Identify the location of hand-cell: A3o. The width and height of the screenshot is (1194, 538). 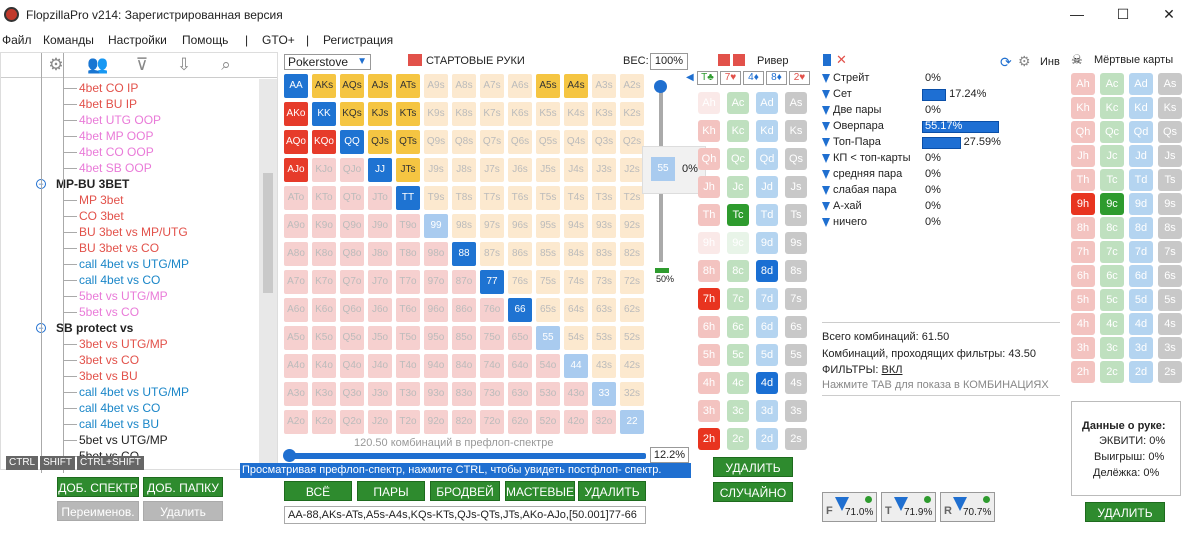
(296, 394).